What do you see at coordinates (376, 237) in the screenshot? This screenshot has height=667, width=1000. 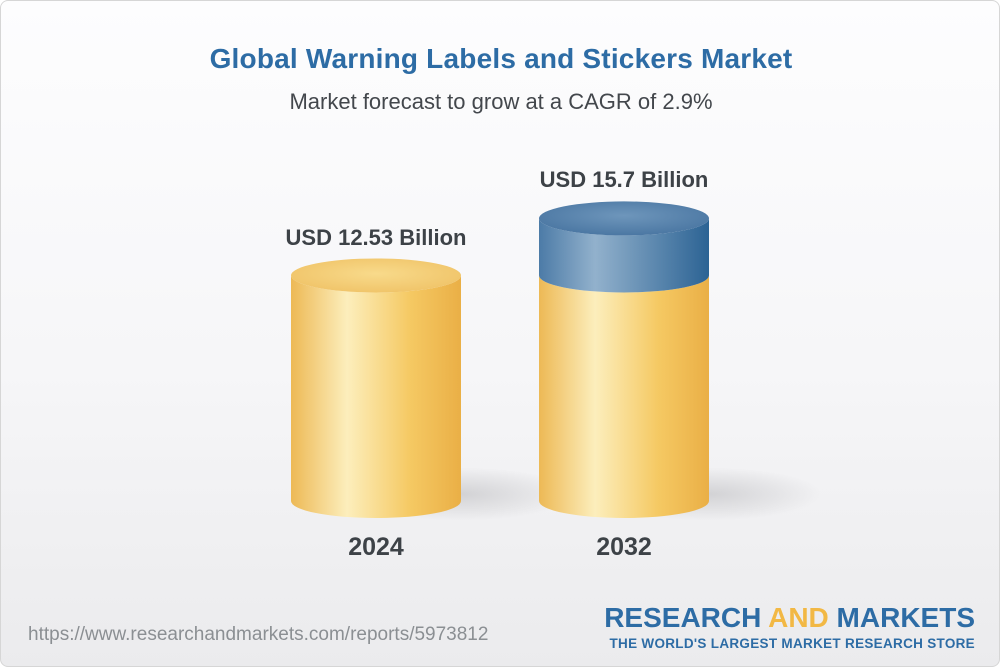 I see `value-label-2024: USD 12.53 Billion` at bounding box center [376, 237].